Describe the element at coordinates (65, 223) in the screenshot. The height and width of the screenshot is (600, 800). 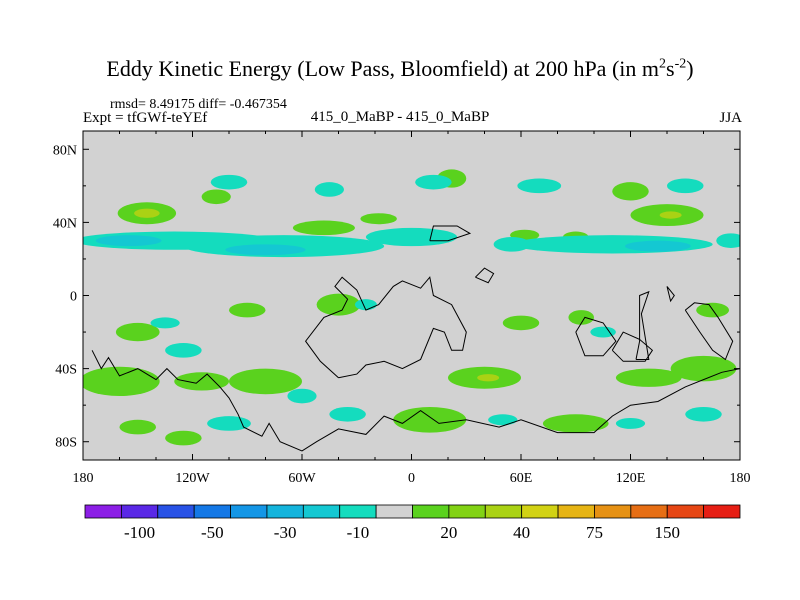
I see `y-tick-label-1: 40N` at that location.